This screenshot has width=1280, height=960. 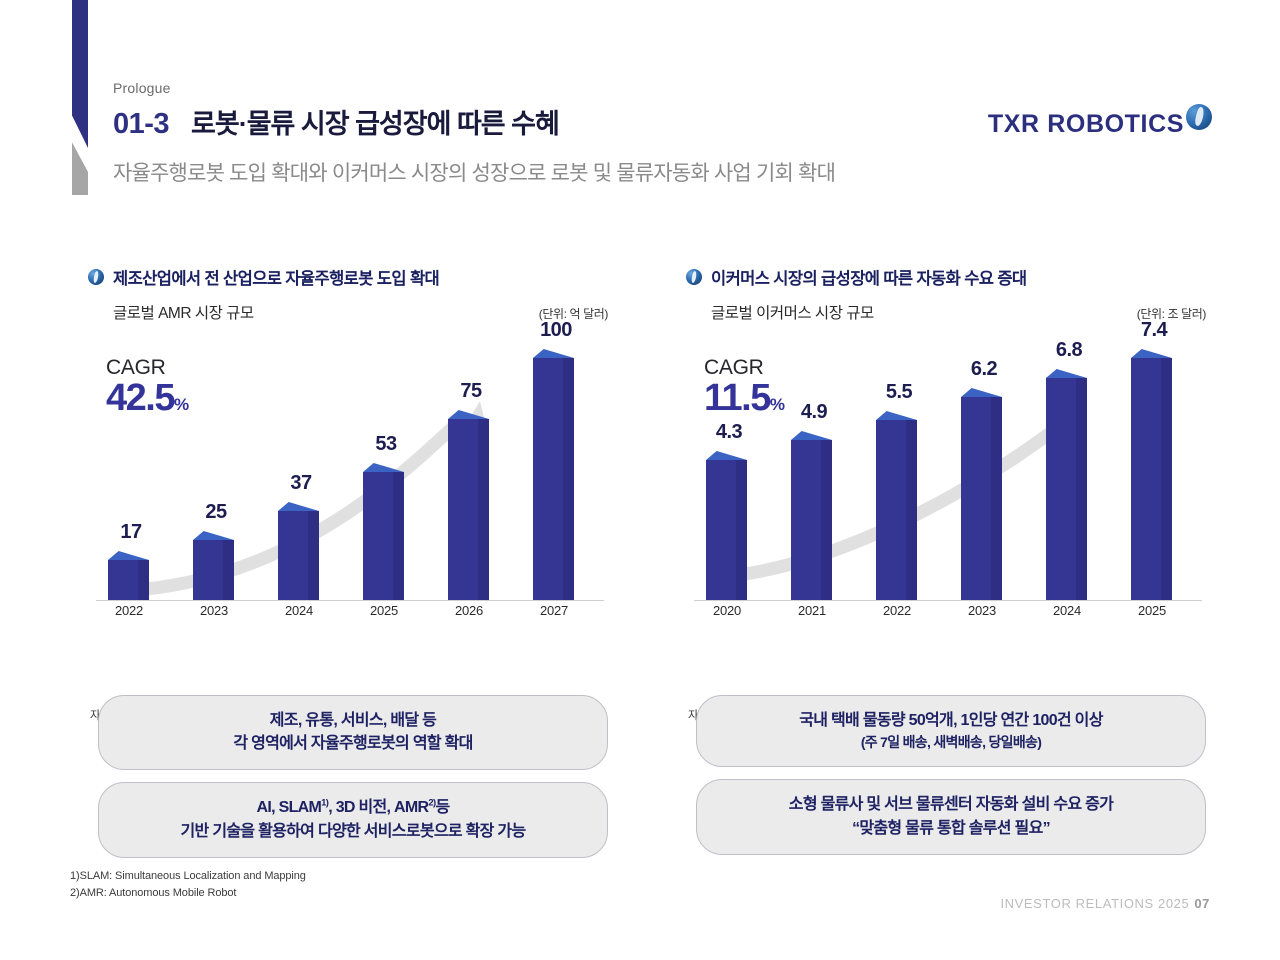 I want to click on bar-value-label: 7.4, so click(x=1154, y=330).